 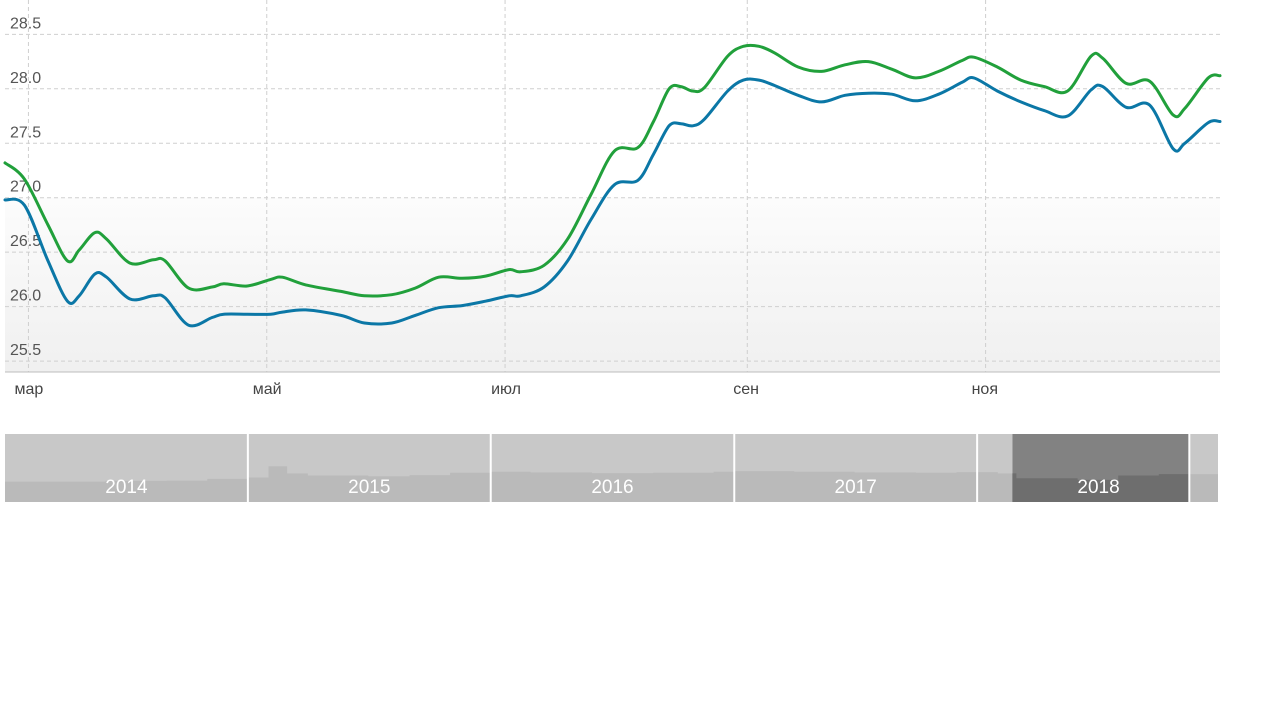 I want to click on navigator-selection, so click(x=612, y=468).